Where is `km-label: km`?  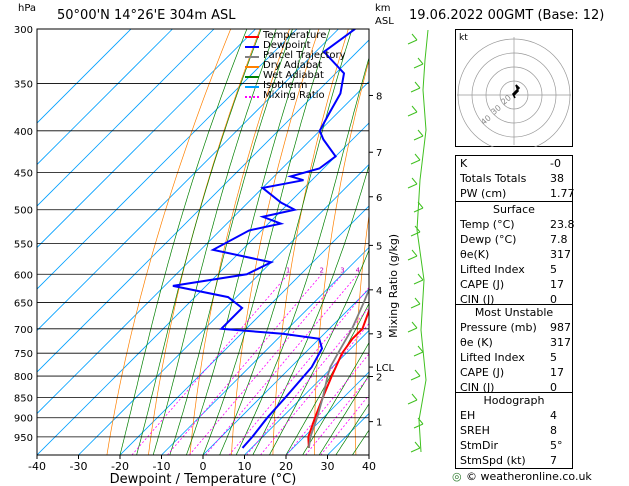
km-label: km is located at coordinates (383, 8).